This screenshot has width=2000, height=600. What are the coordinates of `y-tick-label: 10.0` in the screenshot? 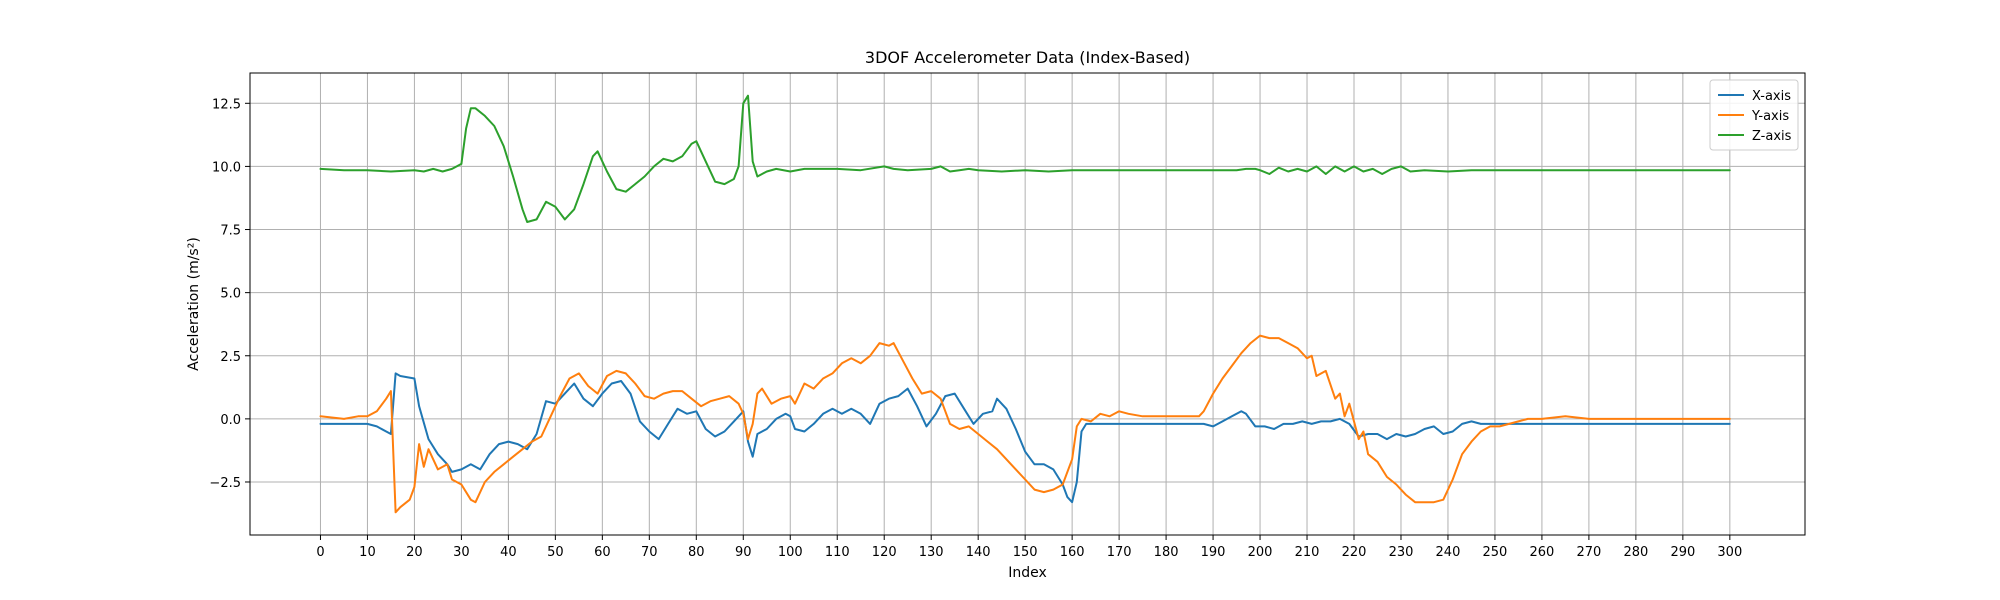 It's located at (226, 167).